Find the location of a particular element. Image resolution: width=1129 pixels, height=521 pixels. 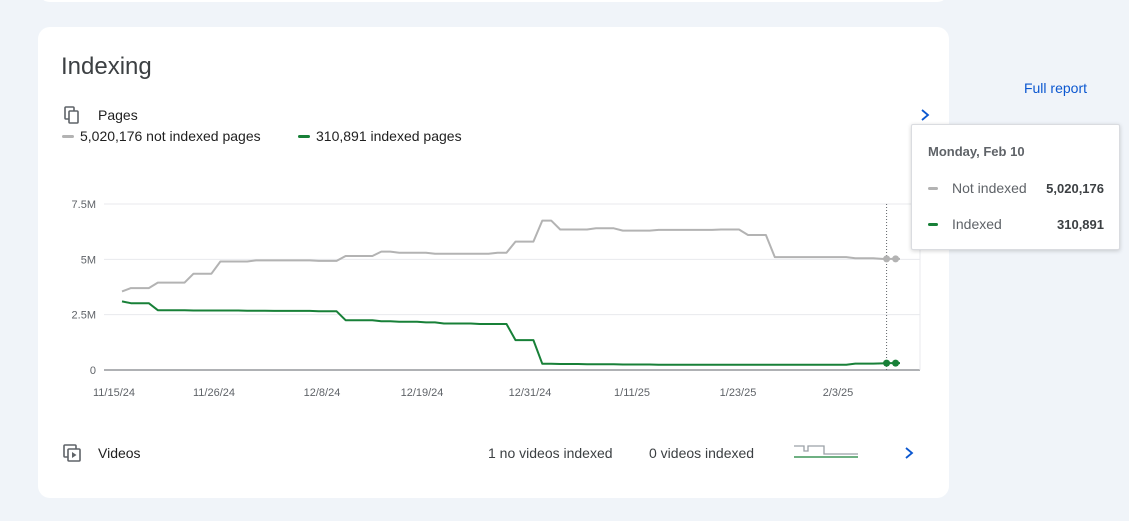

tooltip-row-indexed: Indexed 310,891 is located at coordinates (1016, 224).